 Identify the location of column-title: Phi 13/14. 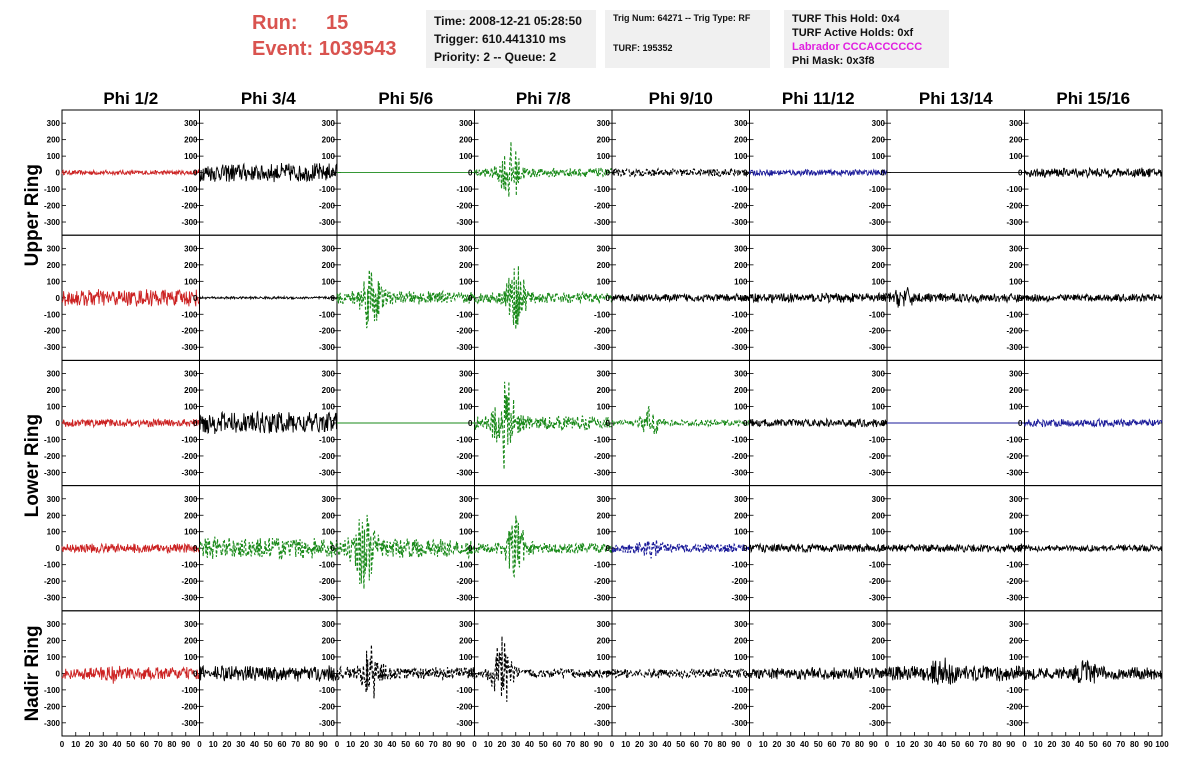
(956, 98).